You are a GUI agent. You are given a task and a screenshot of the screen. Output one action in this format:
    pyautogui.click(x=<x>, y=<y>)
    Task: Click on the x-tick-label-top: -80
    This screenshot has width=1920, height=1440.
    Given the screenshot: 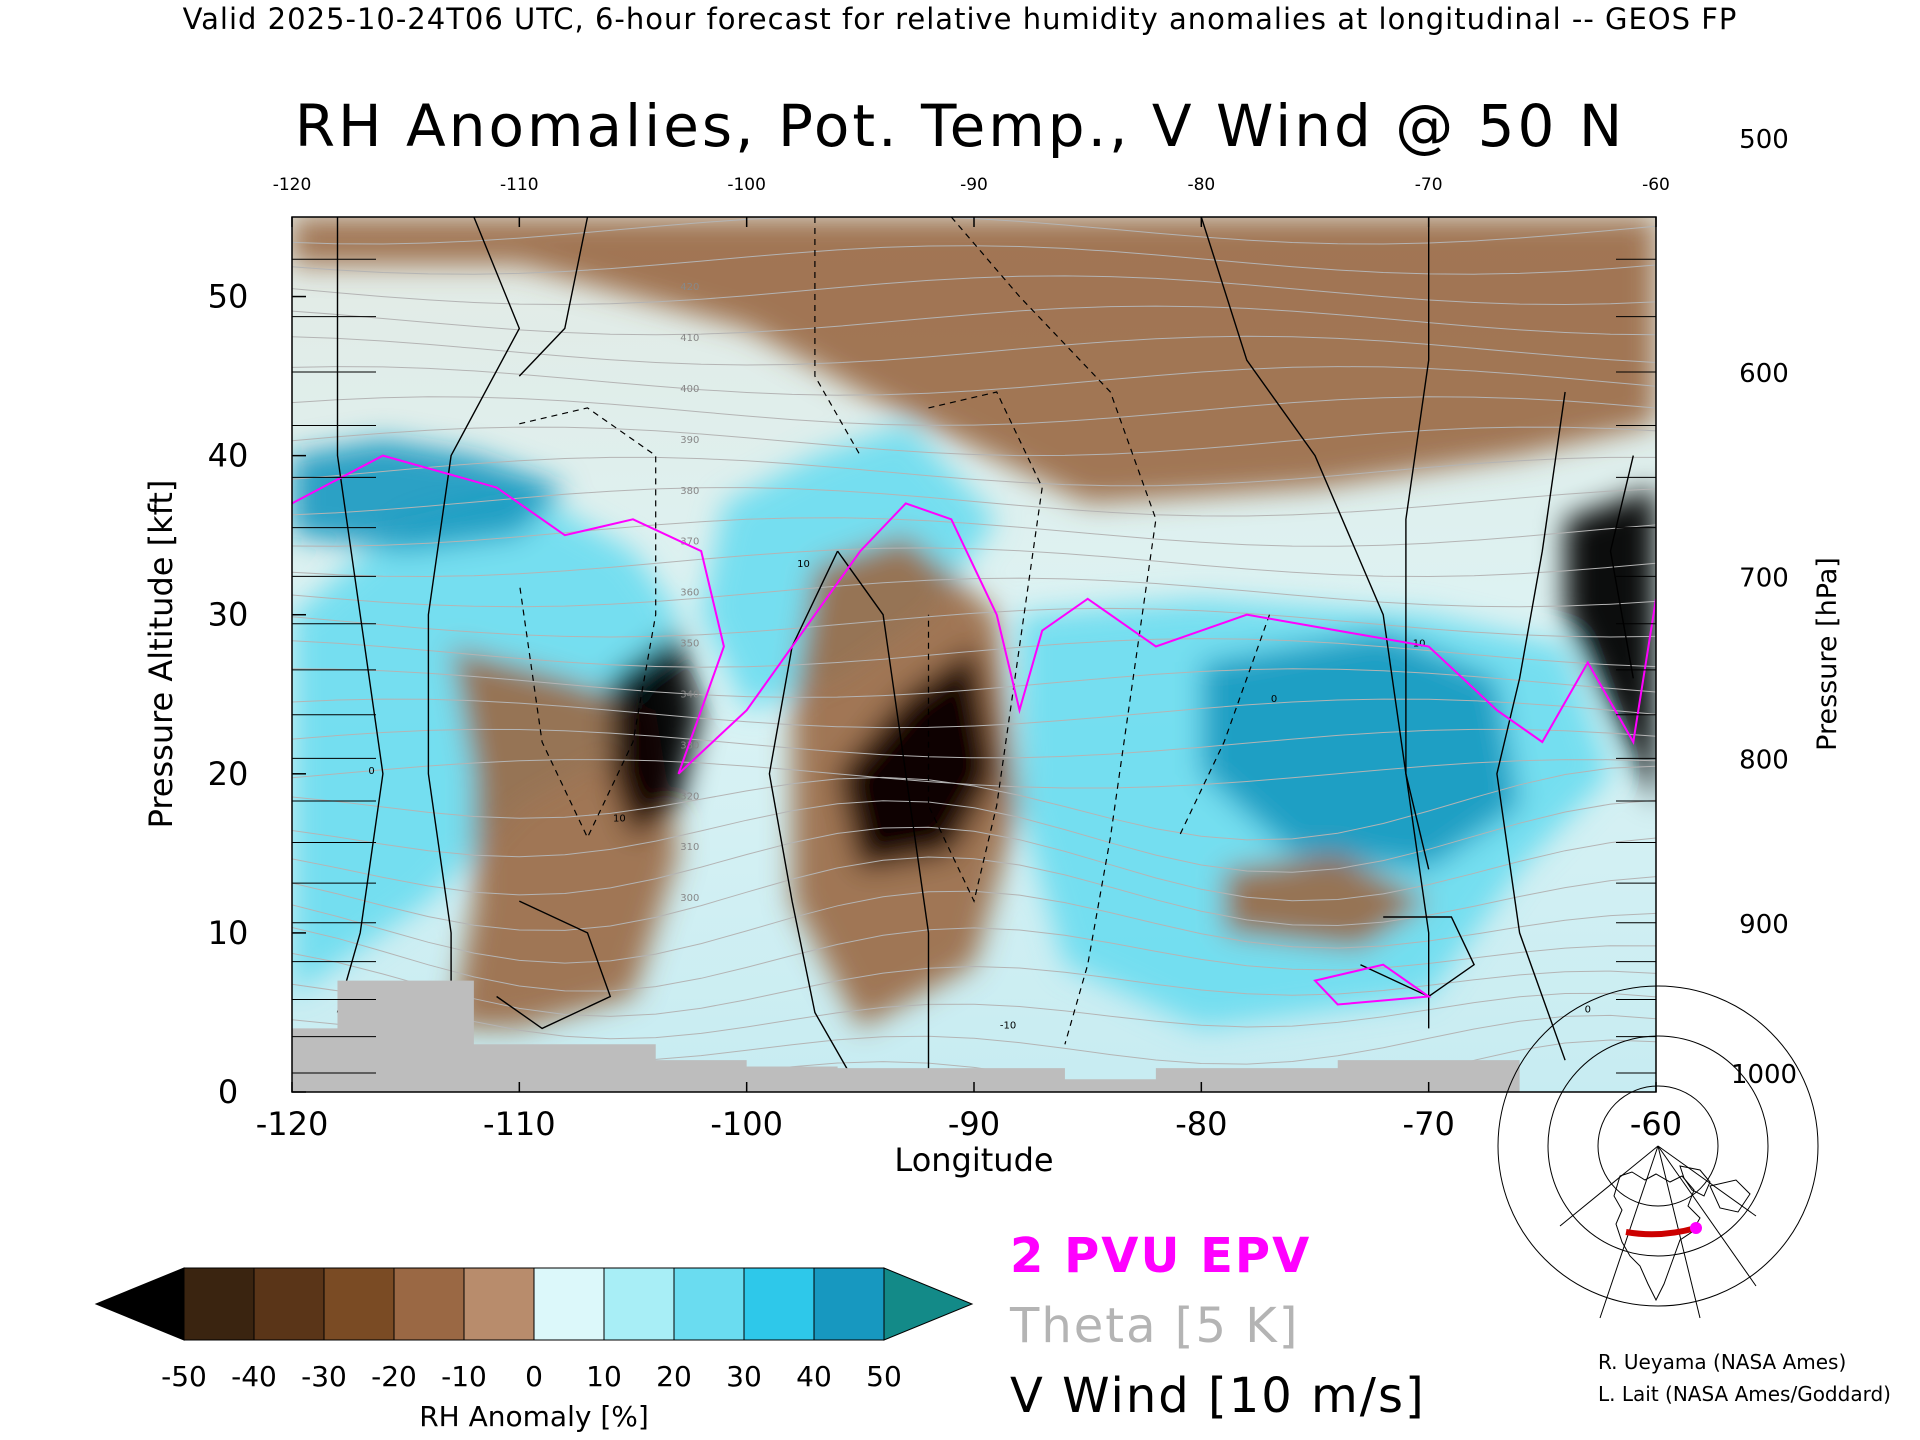 What is the action you would take?
    pyautogui.click(x=1201, y=185)
    